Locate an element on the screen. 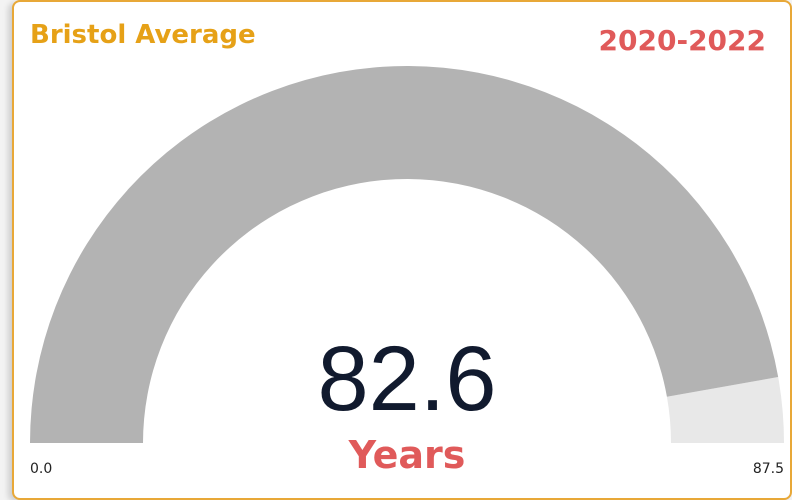  chart-subtitle: 2020-2022 is located at coordinates (682, 40).